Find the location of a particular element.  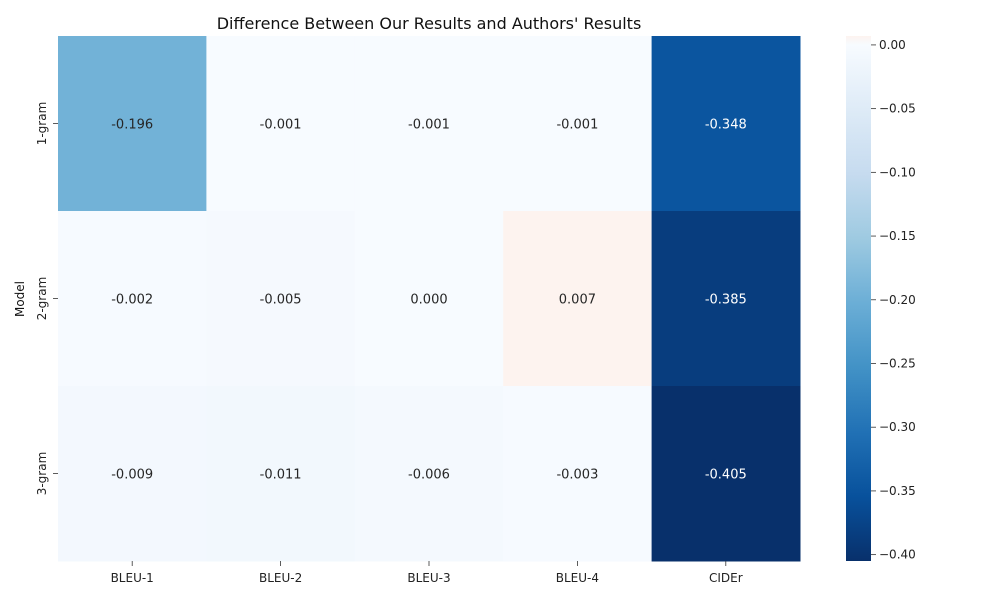

cell-value-label: -0.011 is located at coordinates (281, 475).